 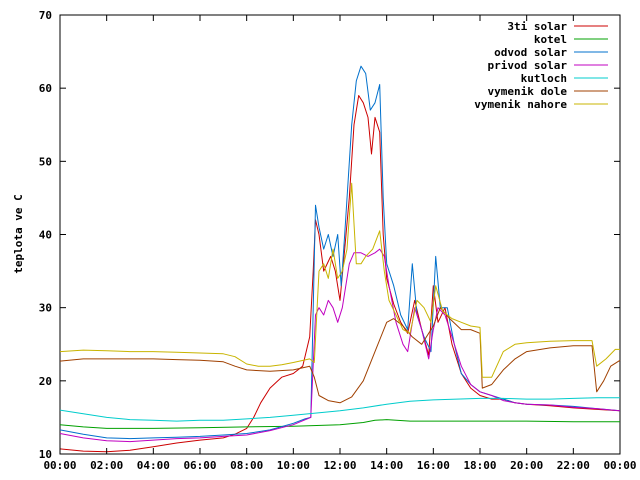 What do you see at coordinates (550, 39) in the screenshot?
I see `legend-label: kotel` at bounding box center [550, 39].